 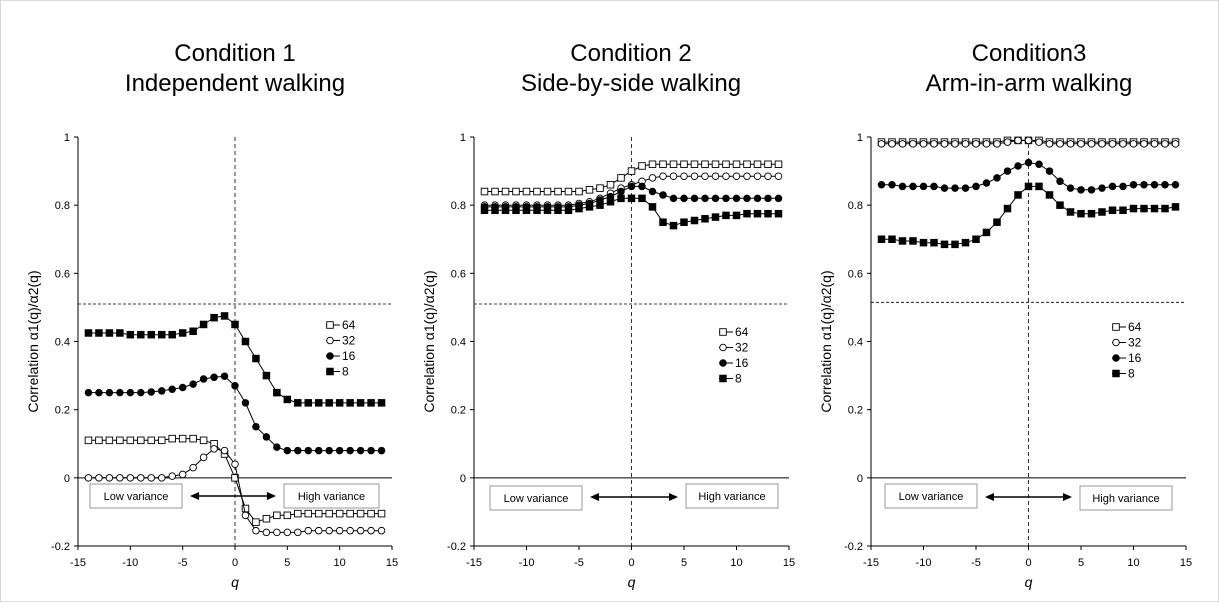 What do you see at coordinates (527, 563) in the screenshot?
I see `x-tick-label: -10` at bounding box center [527, 563].